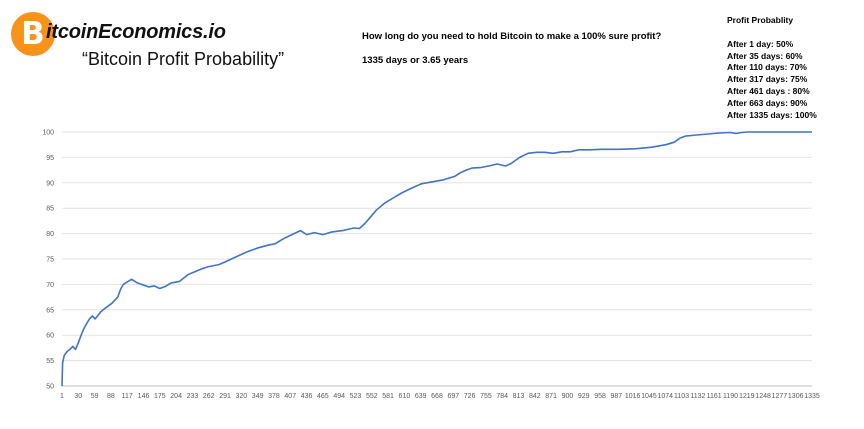  I want to click on x-tick-label: 552, so click(372, 396).